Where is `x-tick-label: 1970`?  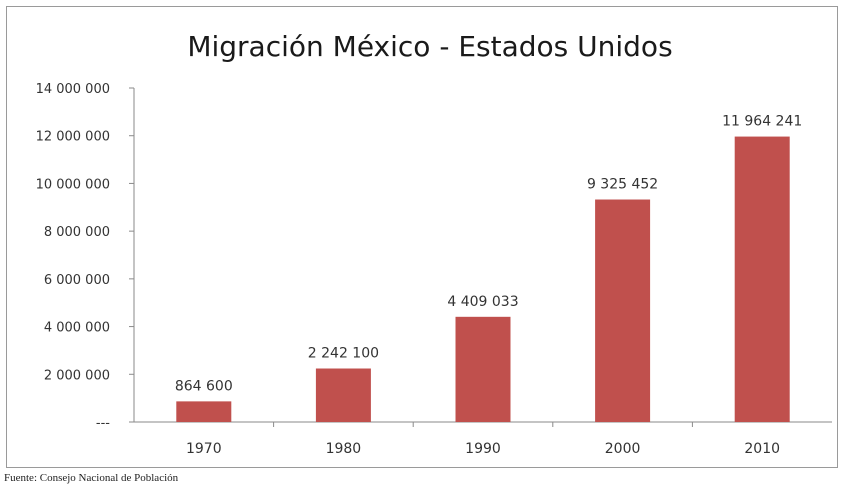 x-tick-label: 1970 is located at coordinates (204, 449).